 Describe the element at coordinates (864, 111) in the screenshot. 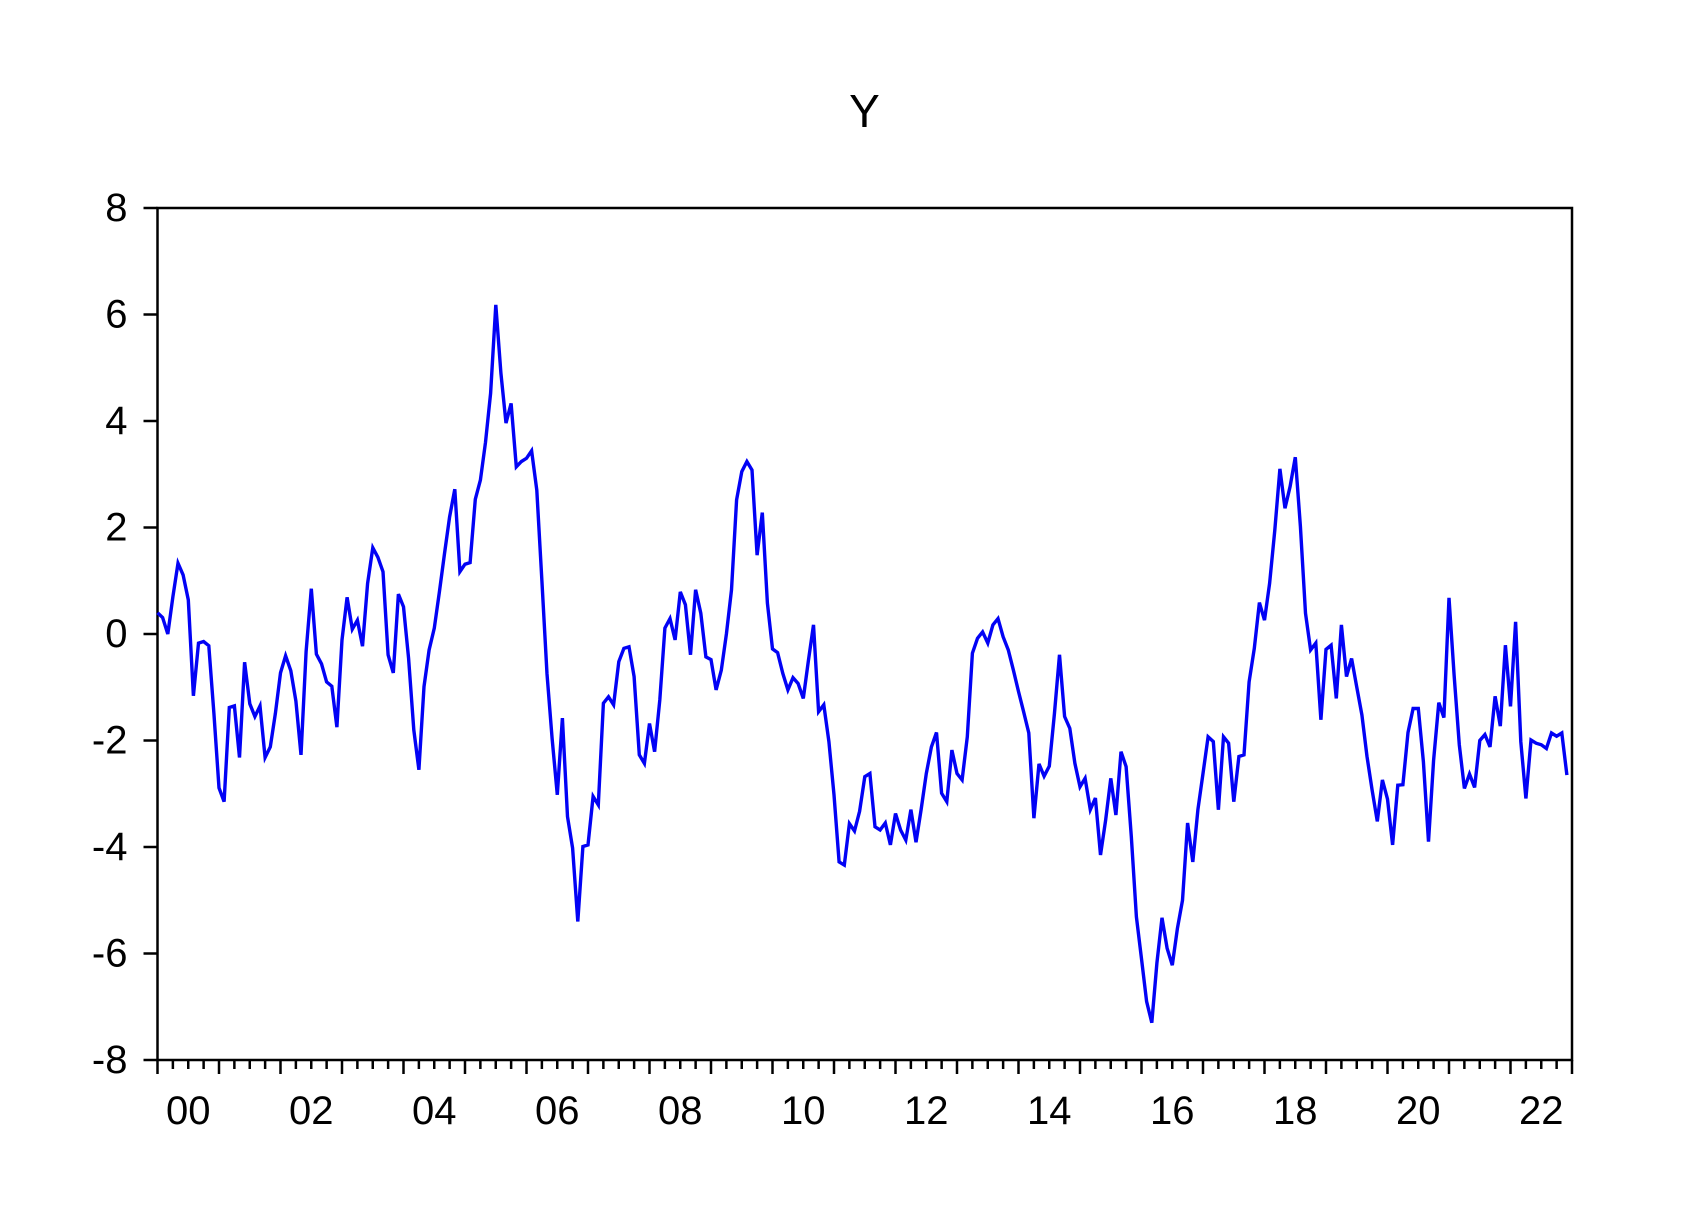

I see `chart-title: Y` at that location.